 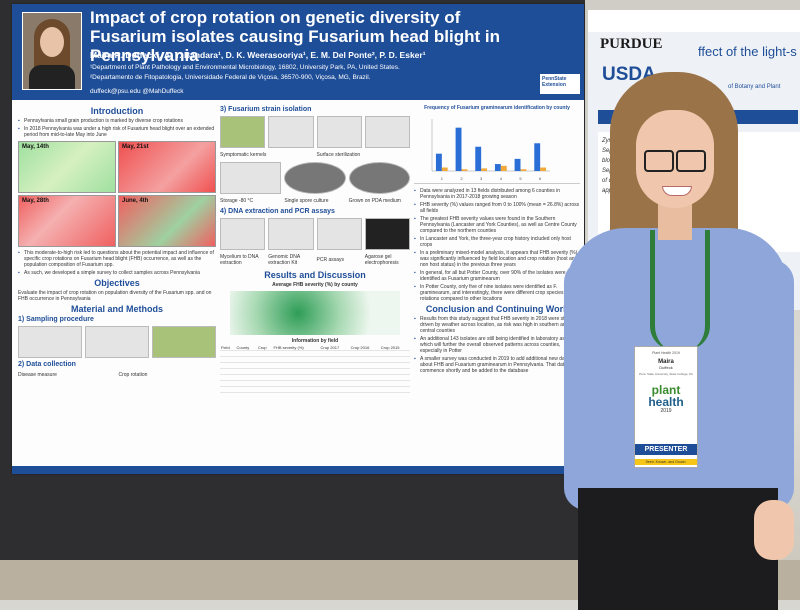 What do you see at coordinates (501, 178) in the screenshot?
I see `x-tick-label: 4` at bounding box center [501, 178].